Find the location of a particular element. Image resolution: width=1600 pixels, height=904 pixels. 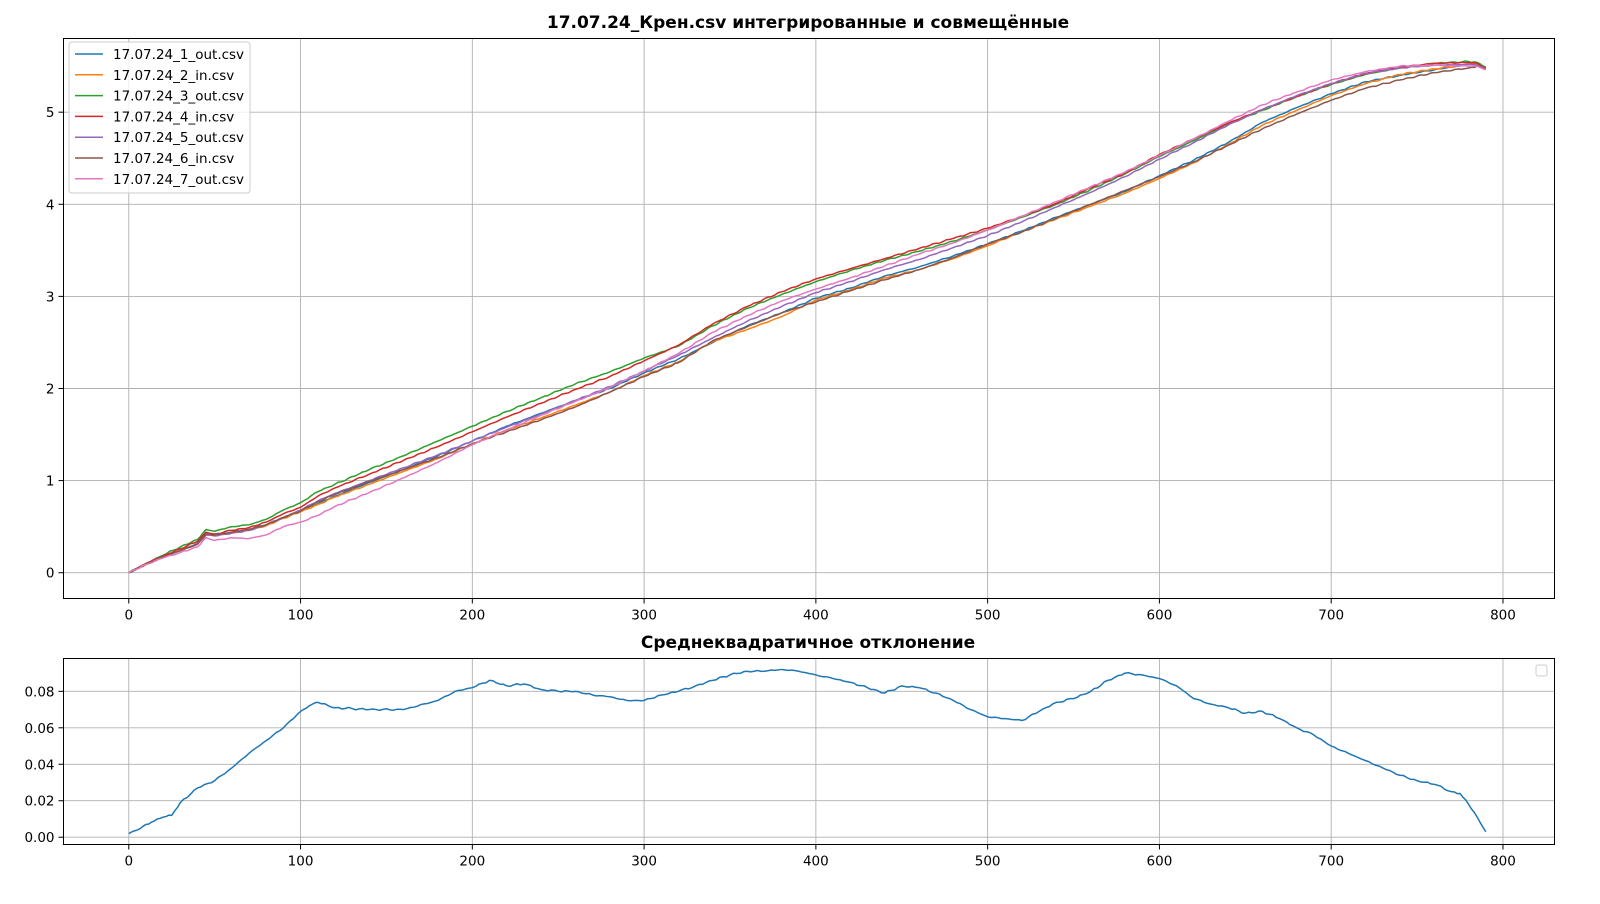

legend-label-7: 17.07.24_7_out.csv is located at coordinates (178, 180).